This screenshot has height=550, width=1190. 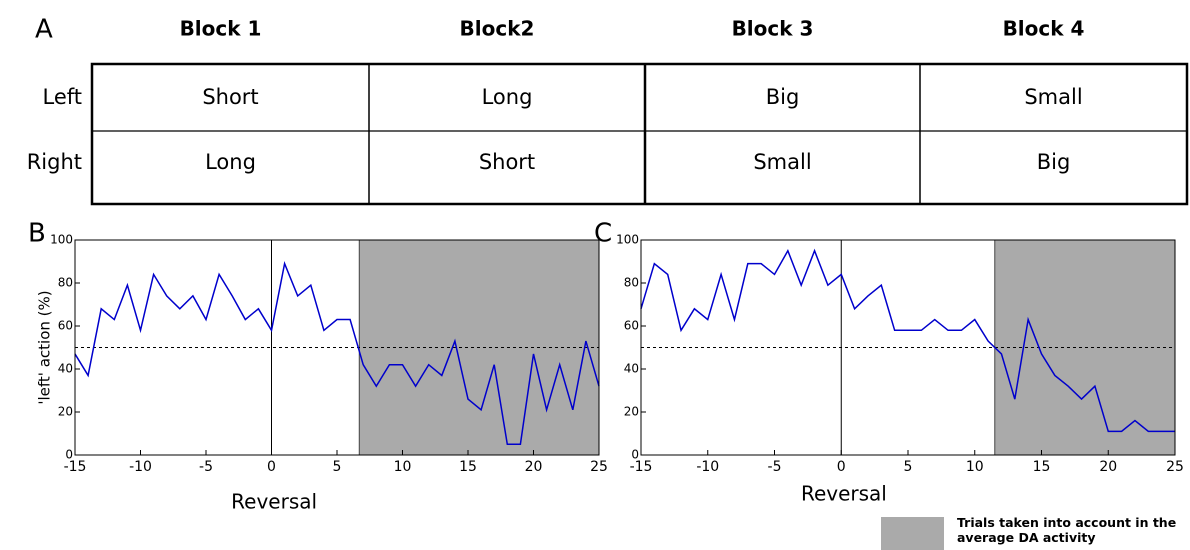 What do you see at coordinates (773, 29) in the screenshot?
I see `column-header: Block 3` at bounding box center [773, 29].